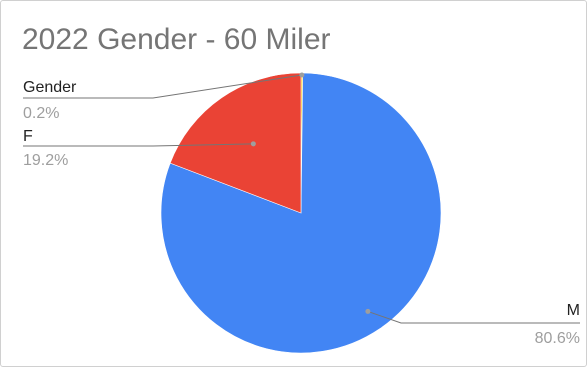  I want to click on chart-title: 2022 Gender - 60 Miler, so click(176, 39).